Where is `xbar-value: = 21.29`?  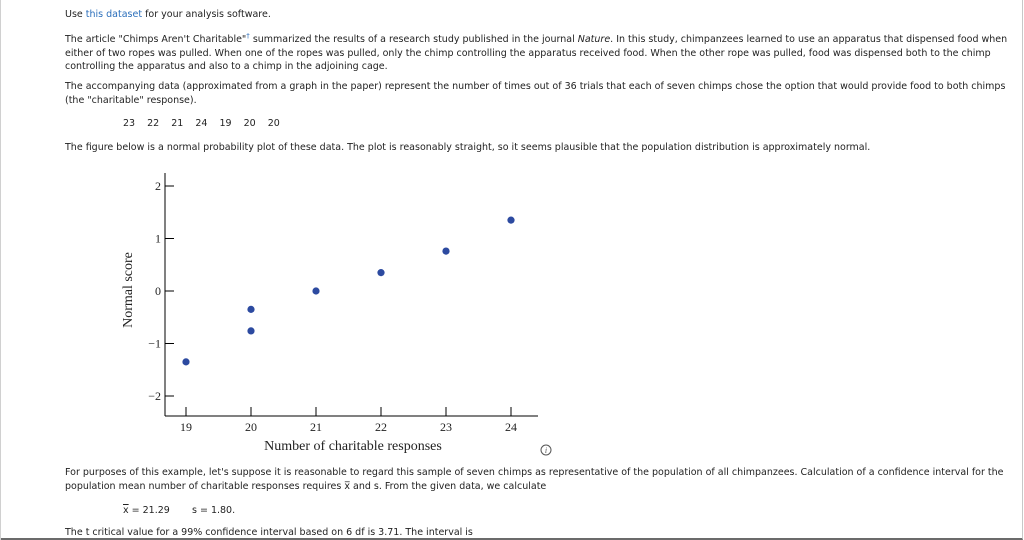
xbar-value: = 21.29 is located at coordinates (149, 510).